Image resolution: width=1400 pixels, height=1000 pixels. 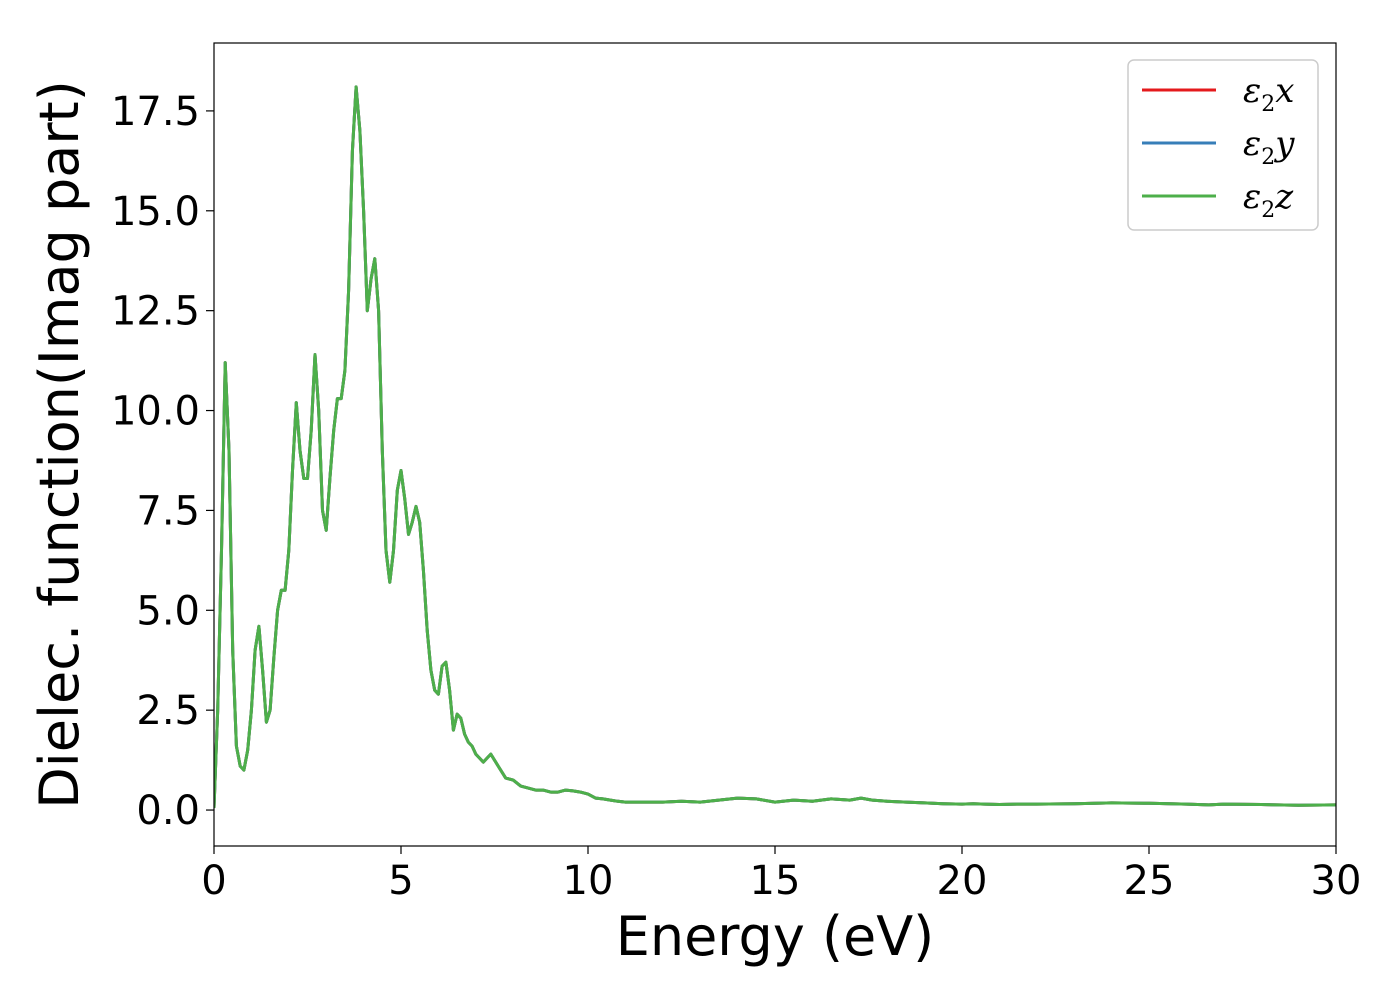 What do you see at coordinates (775, 881) in the screenshot?
I see `x-tick-label: 15` at bounding box center [775, 881].